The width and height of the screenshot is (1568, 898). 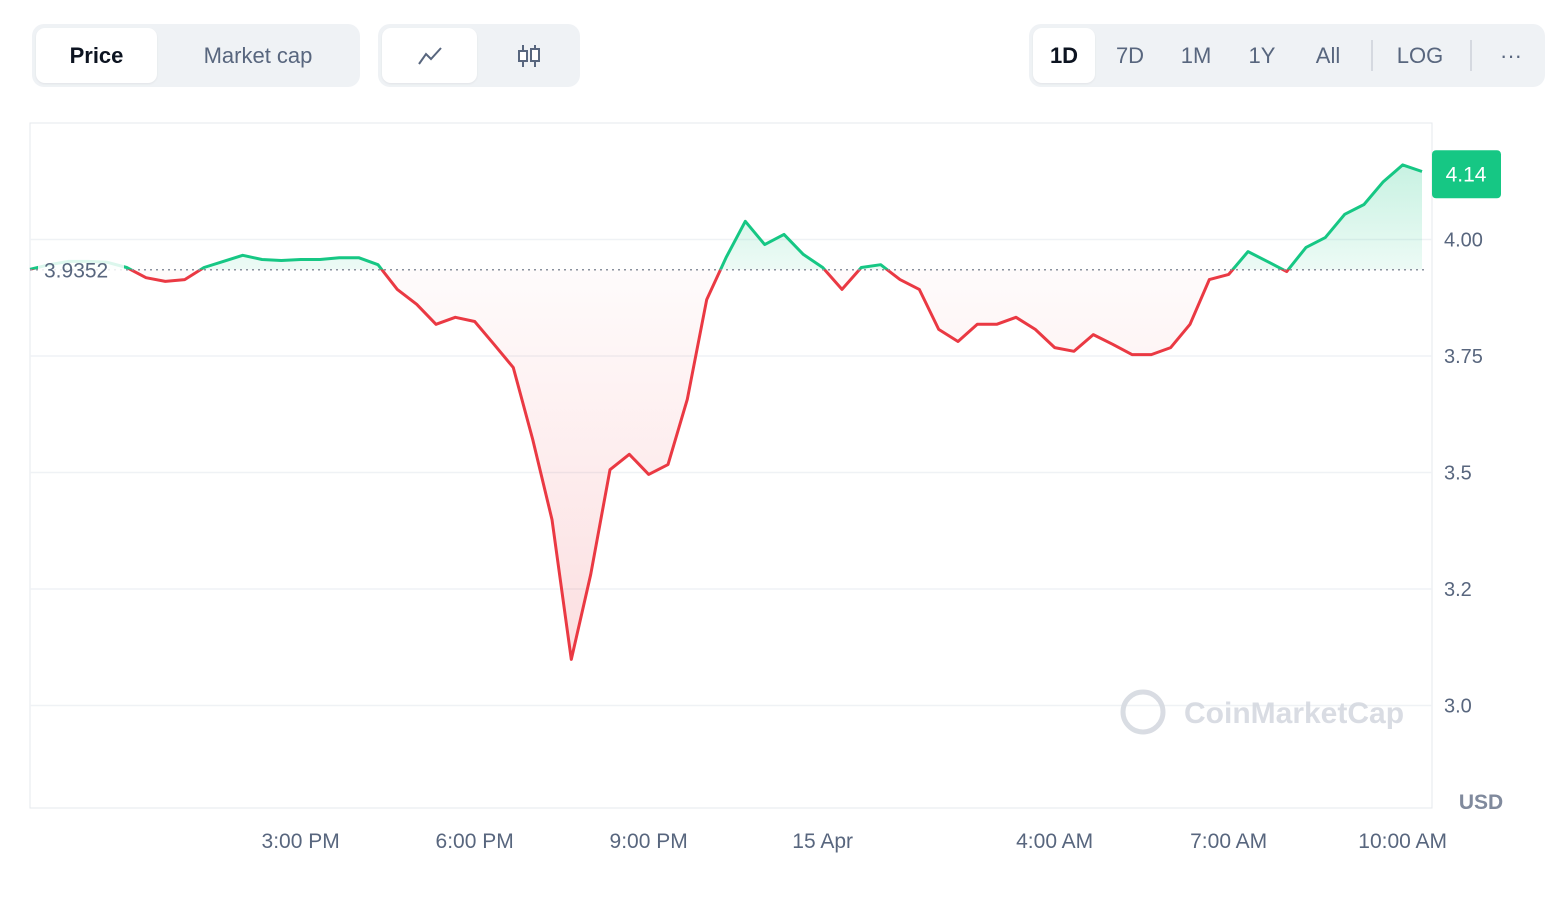 What do you see at coordinates (196, 55) in the screenshot?
I see `tab-group: Price Market cap` at bounding box center [196, 55].